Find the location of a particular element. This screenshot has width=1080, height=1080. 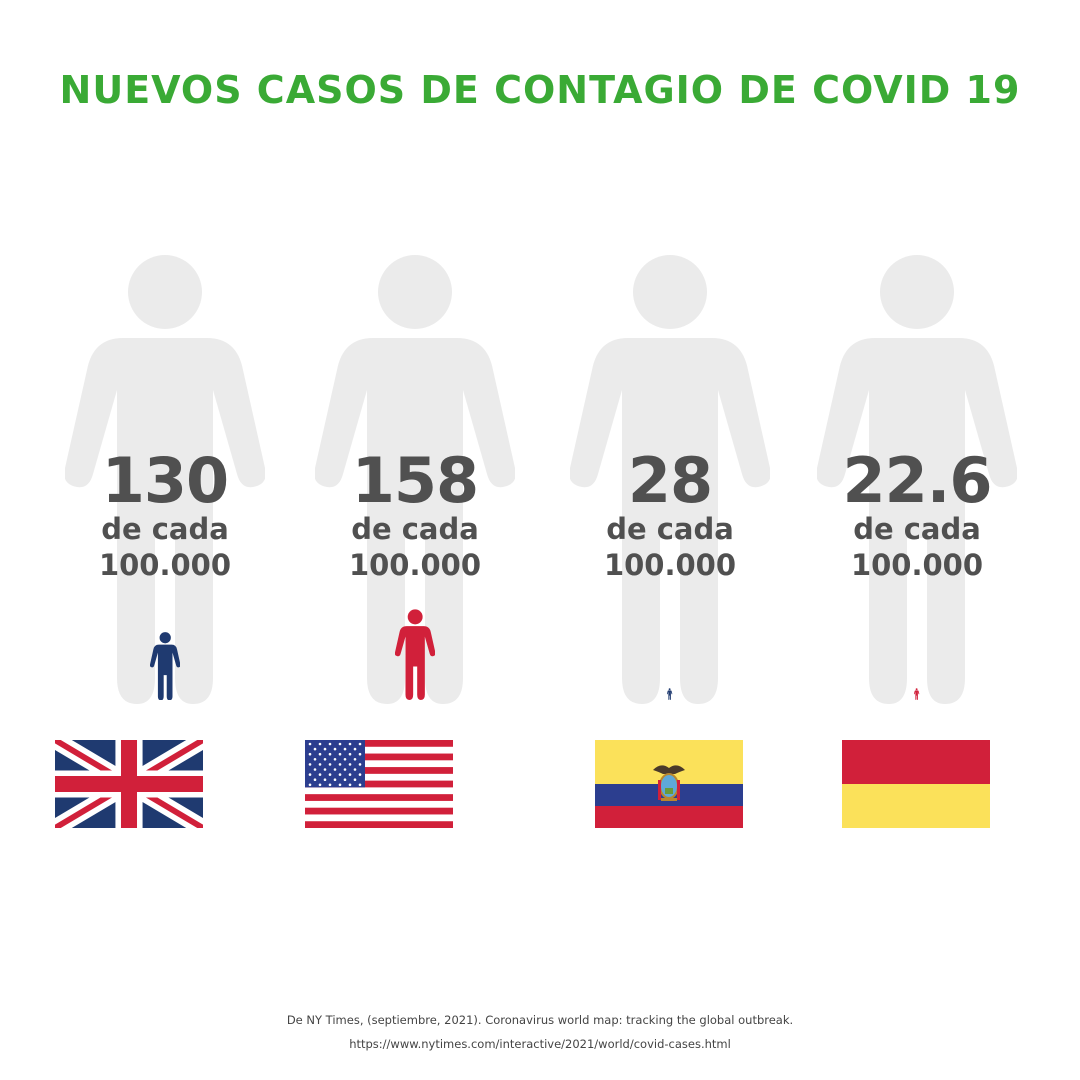

country-column: 130 de cada 100.000 is located at coordinates (165, 540).